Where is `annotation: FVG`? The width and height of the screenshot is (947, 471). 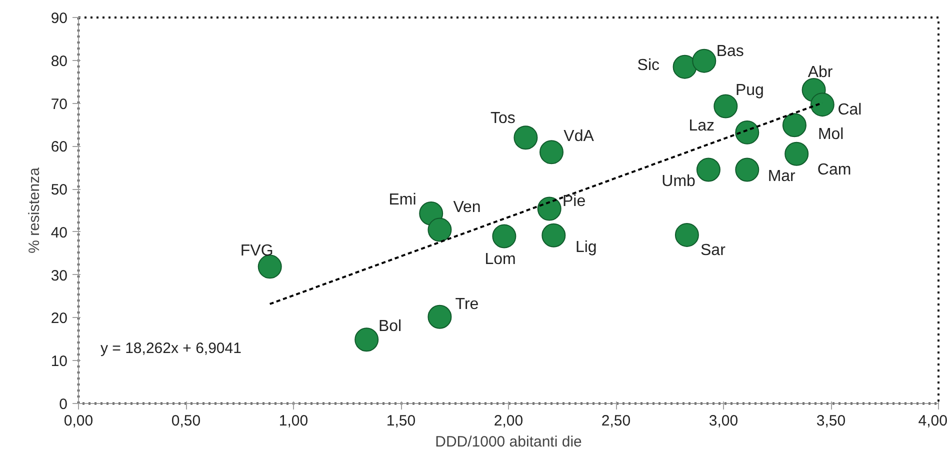 annotation: FVG is located at coordinates (257, 251).